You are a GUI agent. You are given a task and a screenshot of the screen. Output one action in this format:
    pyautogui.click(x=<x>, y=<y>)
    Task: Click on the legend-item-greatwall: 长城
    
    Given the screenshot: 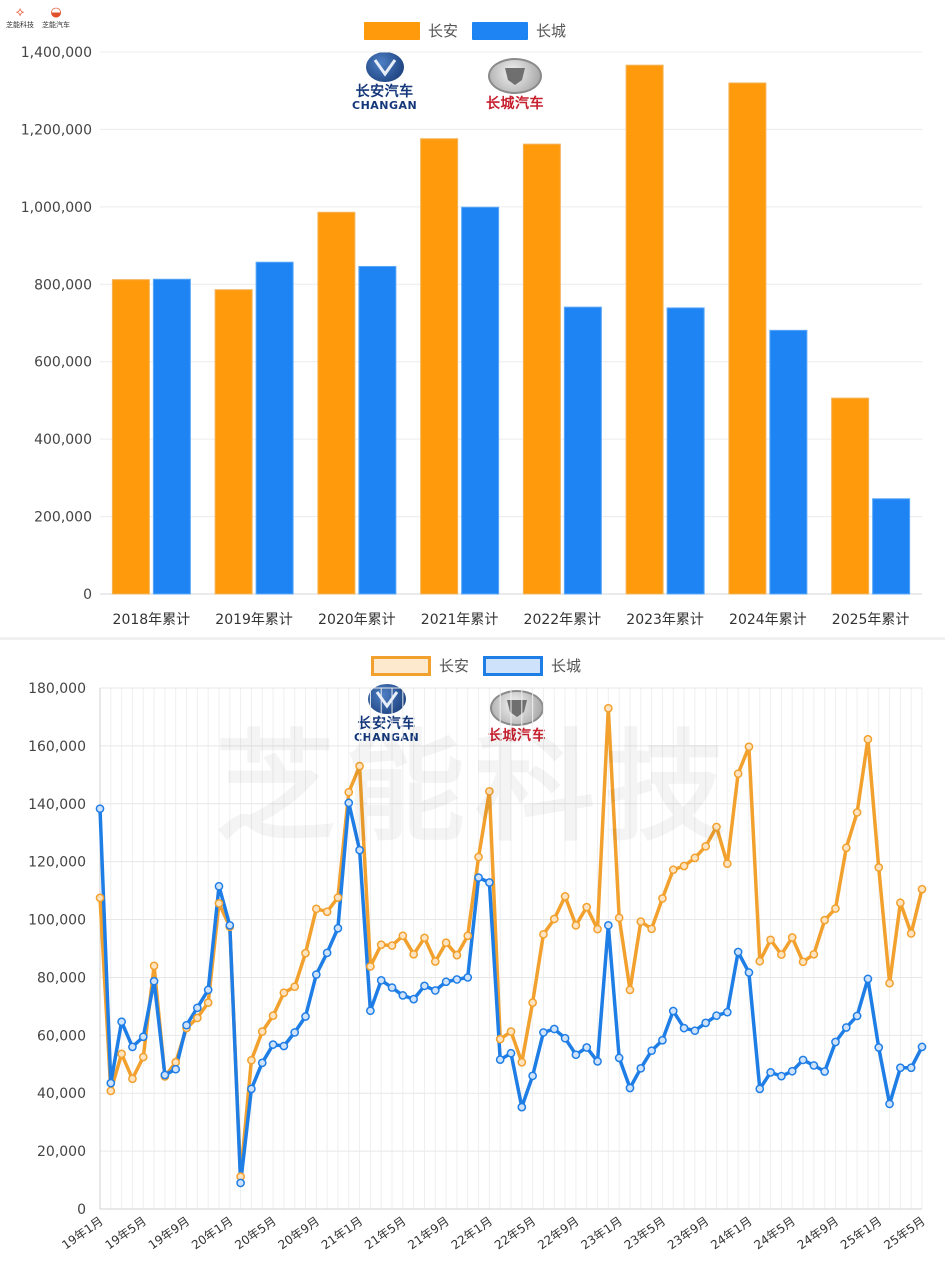 What is the action you would take?
    pyautogui.click(x=519, y=30)
    